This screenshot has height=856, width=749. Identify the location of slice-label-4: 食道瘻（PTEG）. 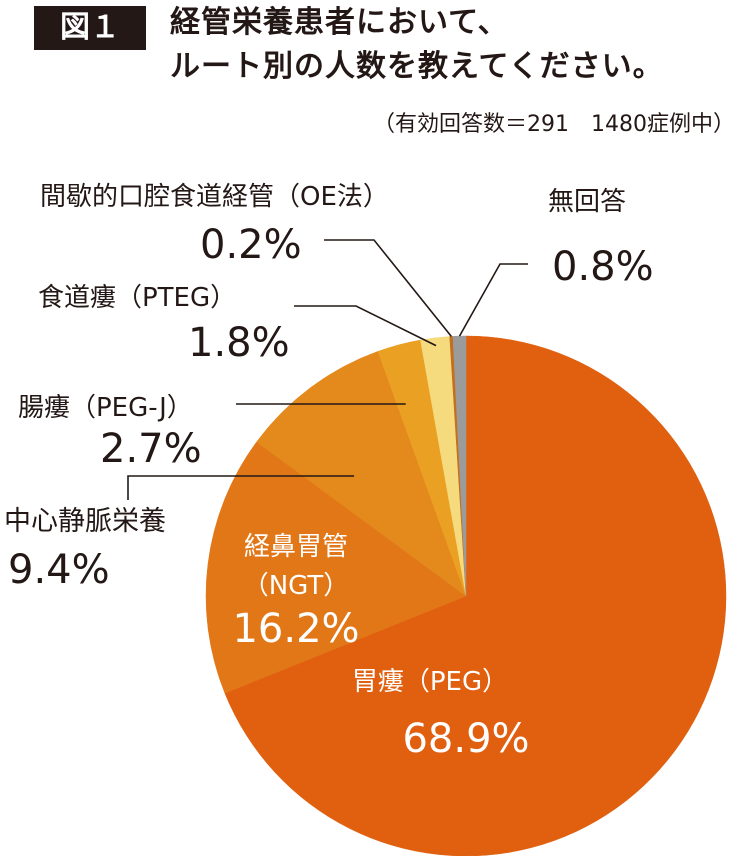
(137, 298).